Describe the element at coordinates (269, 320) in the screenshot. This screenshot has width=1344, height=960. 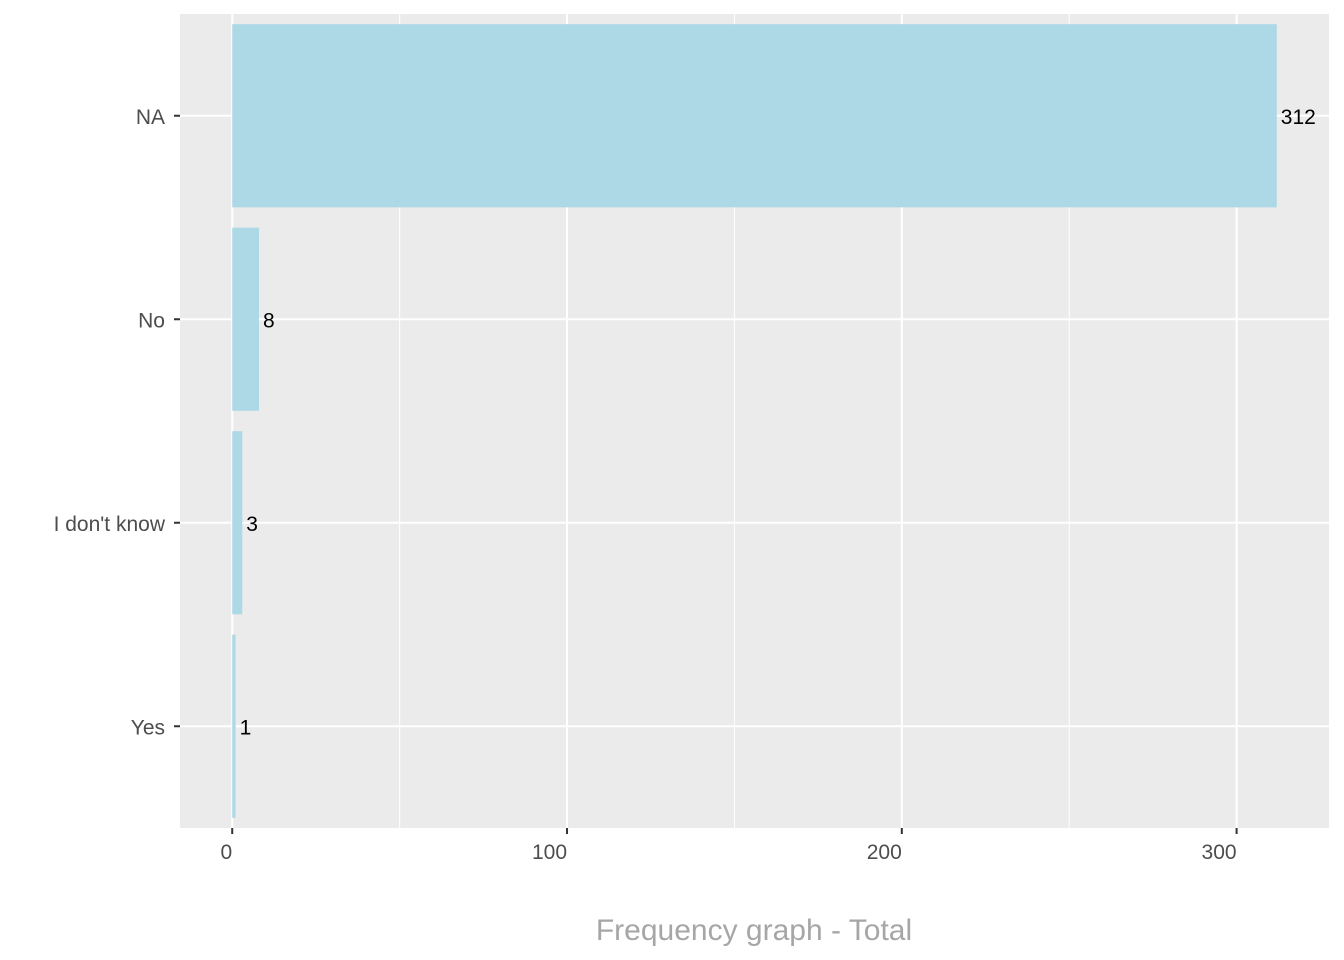
I see `data-label: 8` at that location.